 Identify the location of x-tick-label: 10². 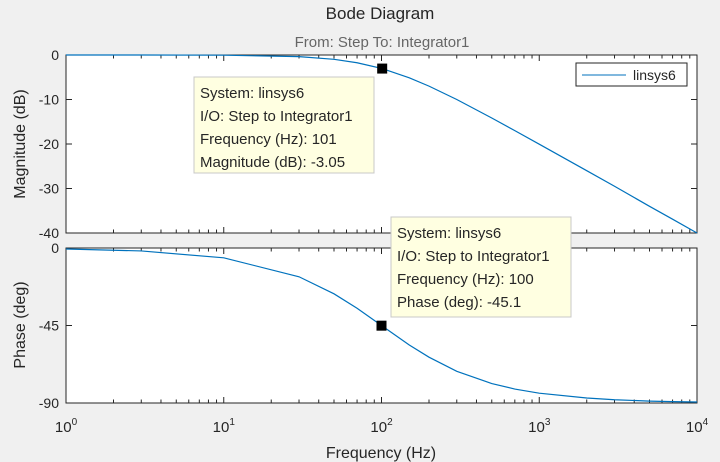
(381, 426).